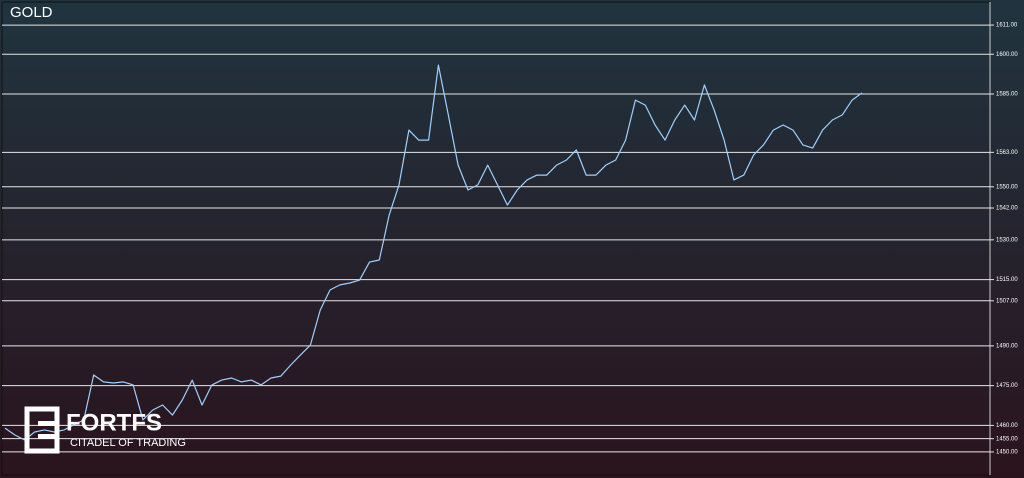 Image resolution: width=1024 pixels, height=478 pixels. Describe the element at coordinates (1007, 153) in the screenshot. I see `y-tick-label: 1563.00` at that location.